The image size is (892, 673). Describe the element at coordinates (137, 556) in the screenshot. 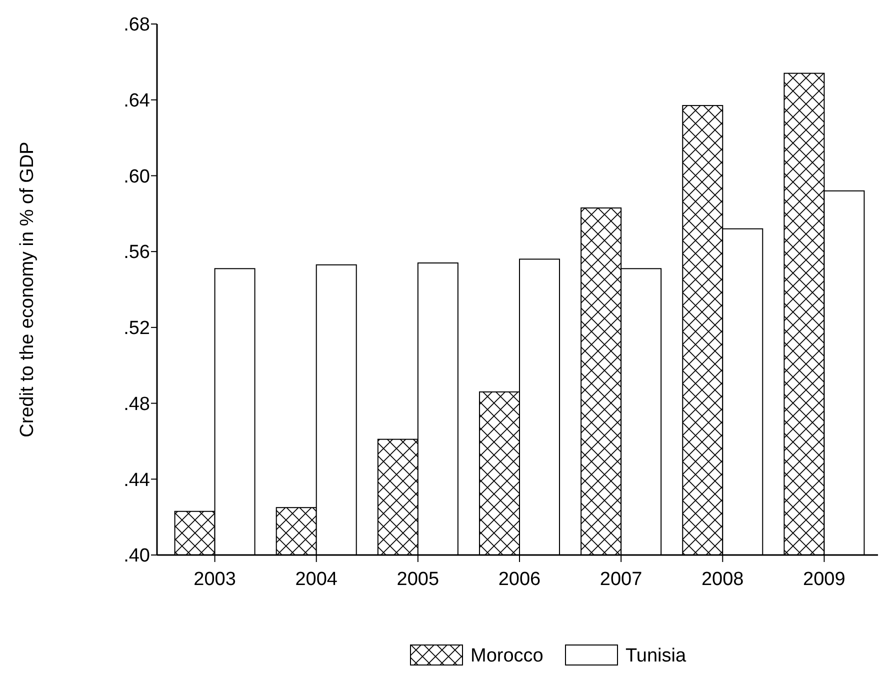

I see `y-tick-label: .40` at that location.